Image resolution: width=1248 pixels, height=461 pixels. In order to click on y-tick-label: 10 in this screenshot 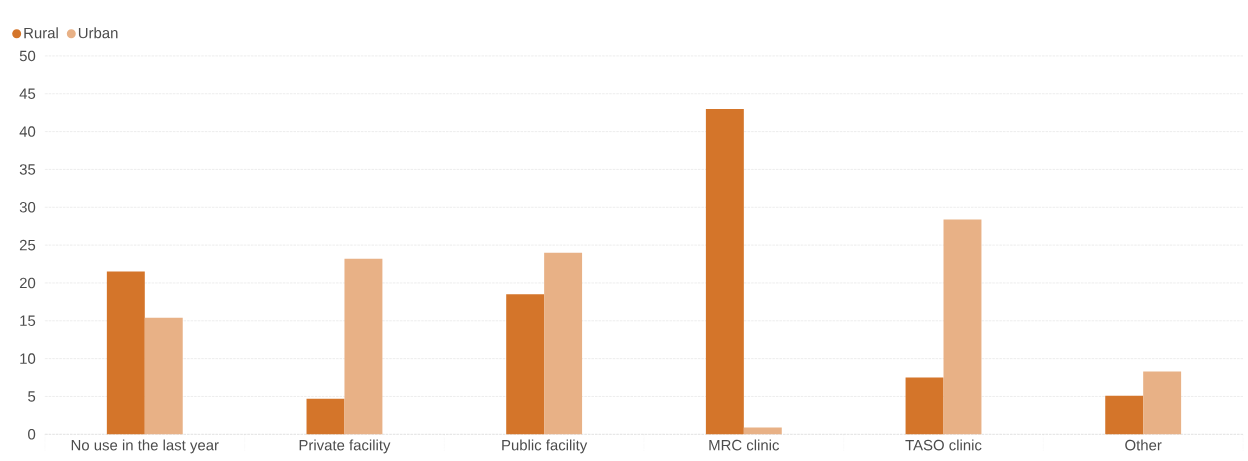, I will do `click(28, 358)`.